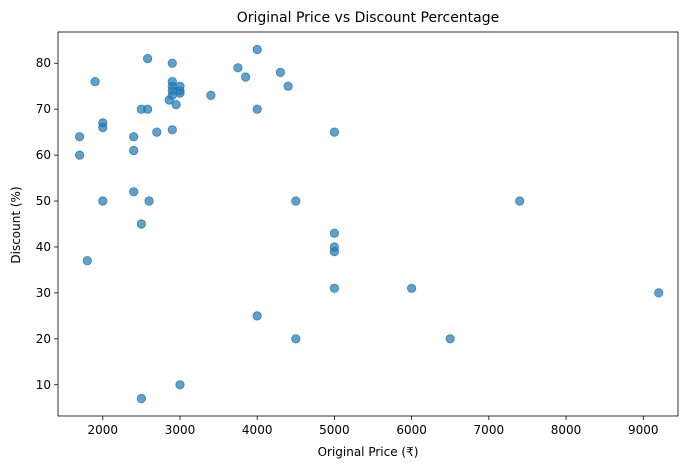 This screenshot has height=468, width=687. What do you see at coordinates (103, 430) in the screenshot?
I see `x-tick-label: 2000` at bounding box center [103, 430].